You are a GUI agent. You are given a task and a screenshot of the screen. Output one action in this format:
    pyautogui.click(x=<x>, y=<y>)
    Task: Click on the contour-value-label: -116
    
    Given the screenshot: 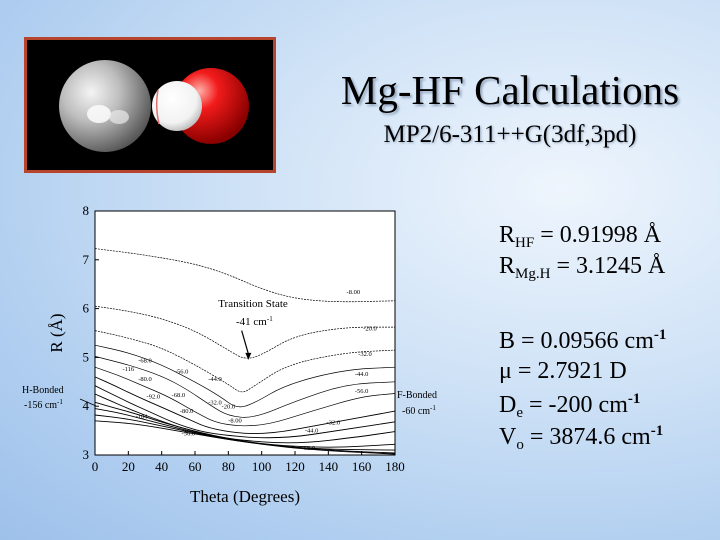 What is the action you would take?
    pyautogui.click(x=128, y=369)
    